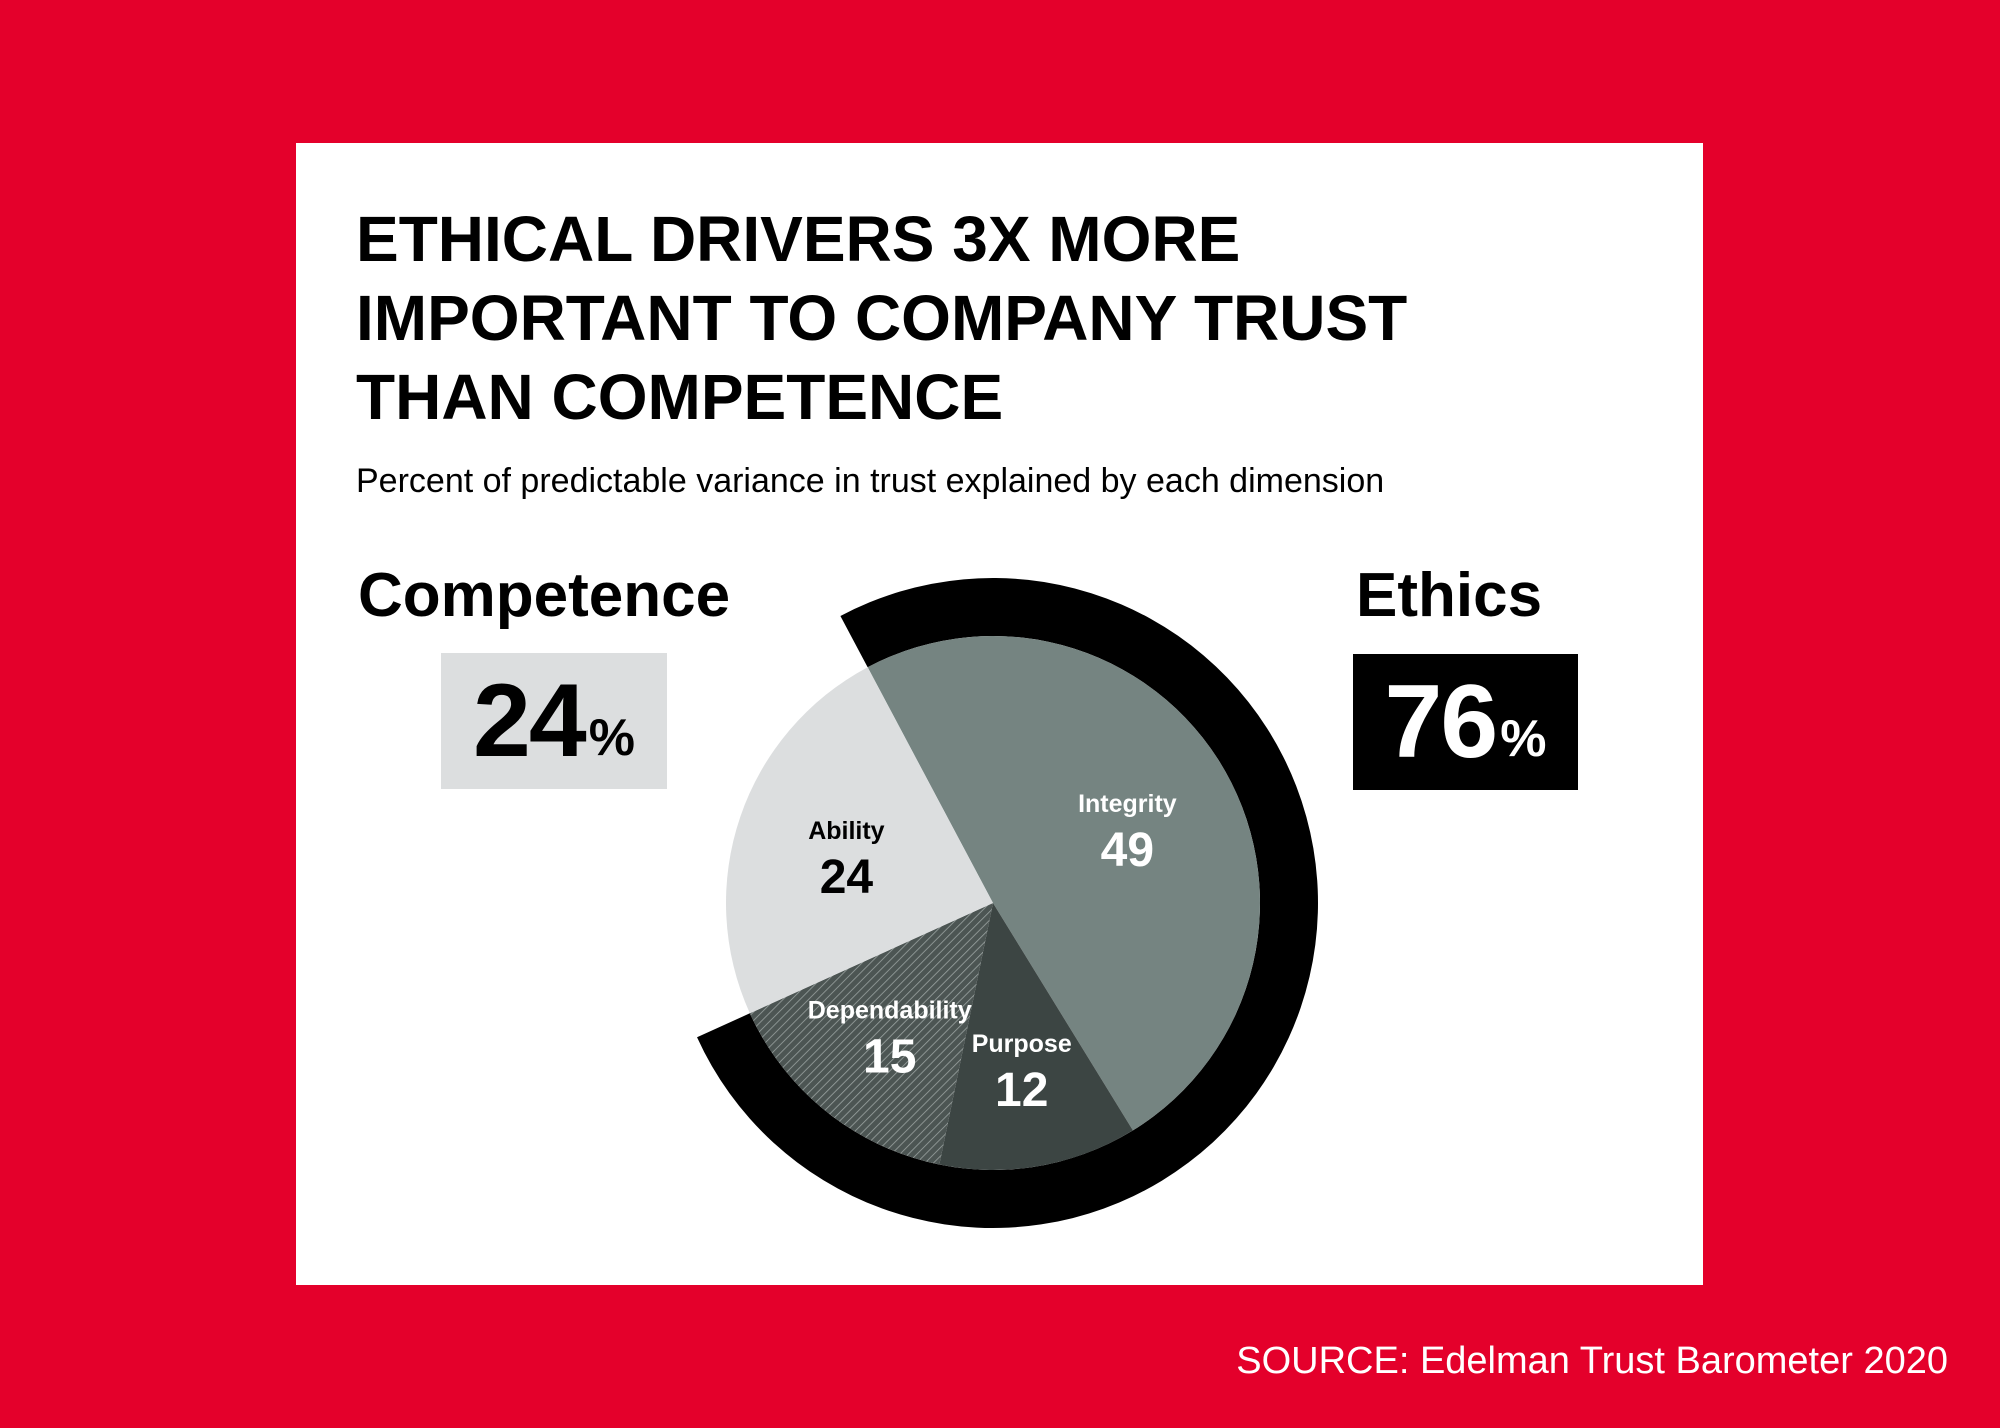 Image resolution: width=2000 pixels, height=1428 pixels. Describe the element at coordinates (847, 877) in the screenshot. I see `slice-value-ability: 24` at that location.